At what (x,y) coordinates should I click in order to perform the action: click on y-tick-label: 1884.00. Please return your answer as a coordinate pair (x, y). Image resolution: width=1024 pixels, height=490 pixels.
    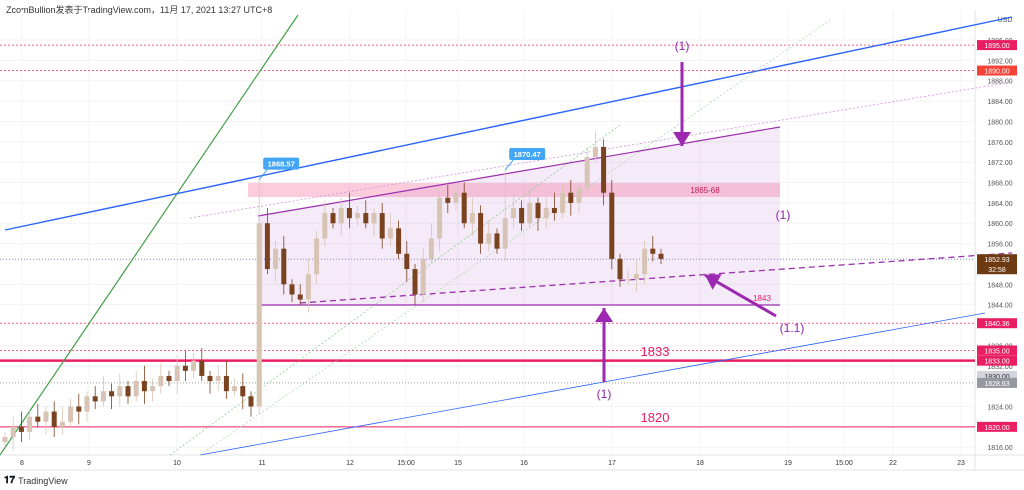
    Looking at the image, I should click on (999, 102).